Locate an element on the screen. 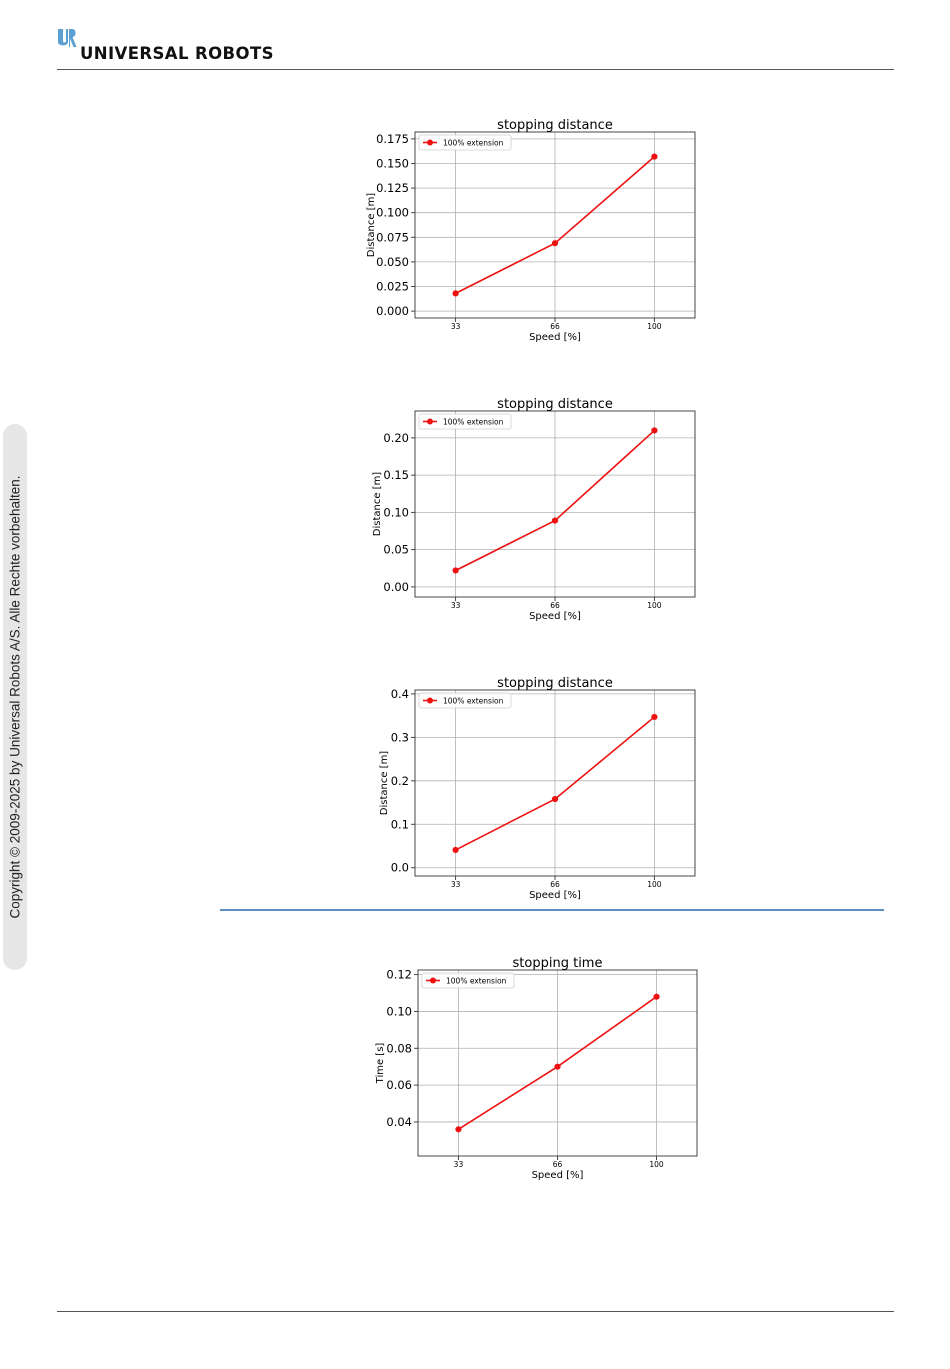  y-tick-label: 0.075 is located at coordinates (392, 237).